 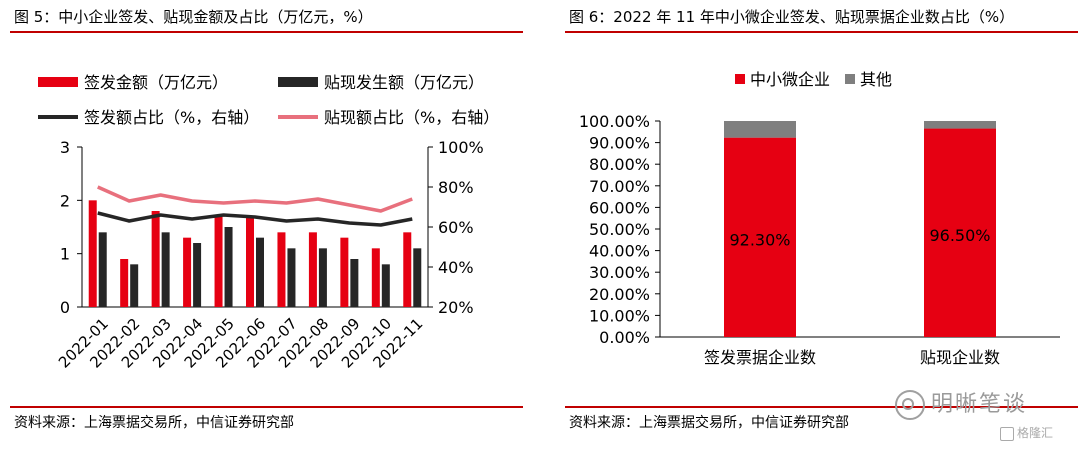 What do you see at coordinates (65, 200) in the screenshot?
I see `left-y-tick-label: 2` at bounding box center [65, 200].